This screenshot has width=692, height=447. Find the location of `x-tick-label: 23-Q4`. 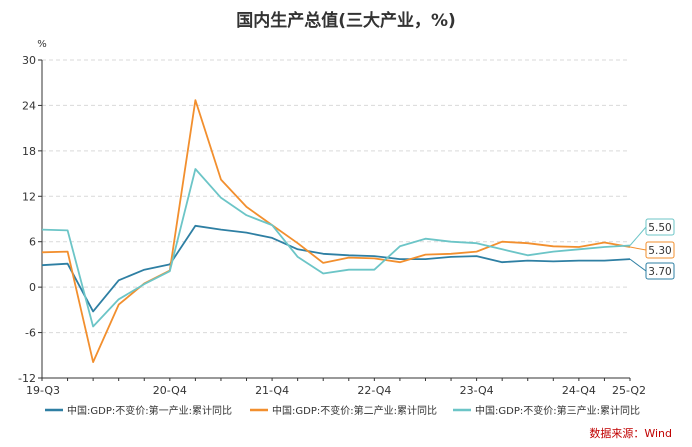

x-tick-label: 23-Q4 is located at coordinates (477, 390).